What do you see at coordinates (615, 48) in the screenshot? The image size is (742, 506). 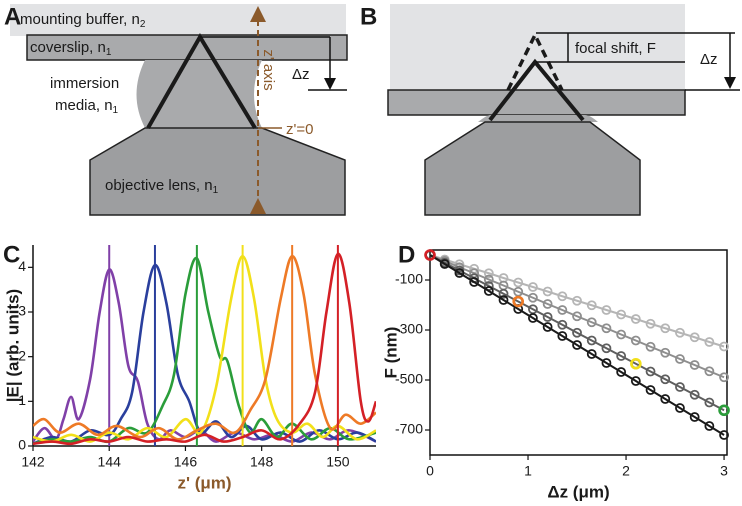 I see `focal-shift-label: focal shift, F` at bounding box center [615, 48].